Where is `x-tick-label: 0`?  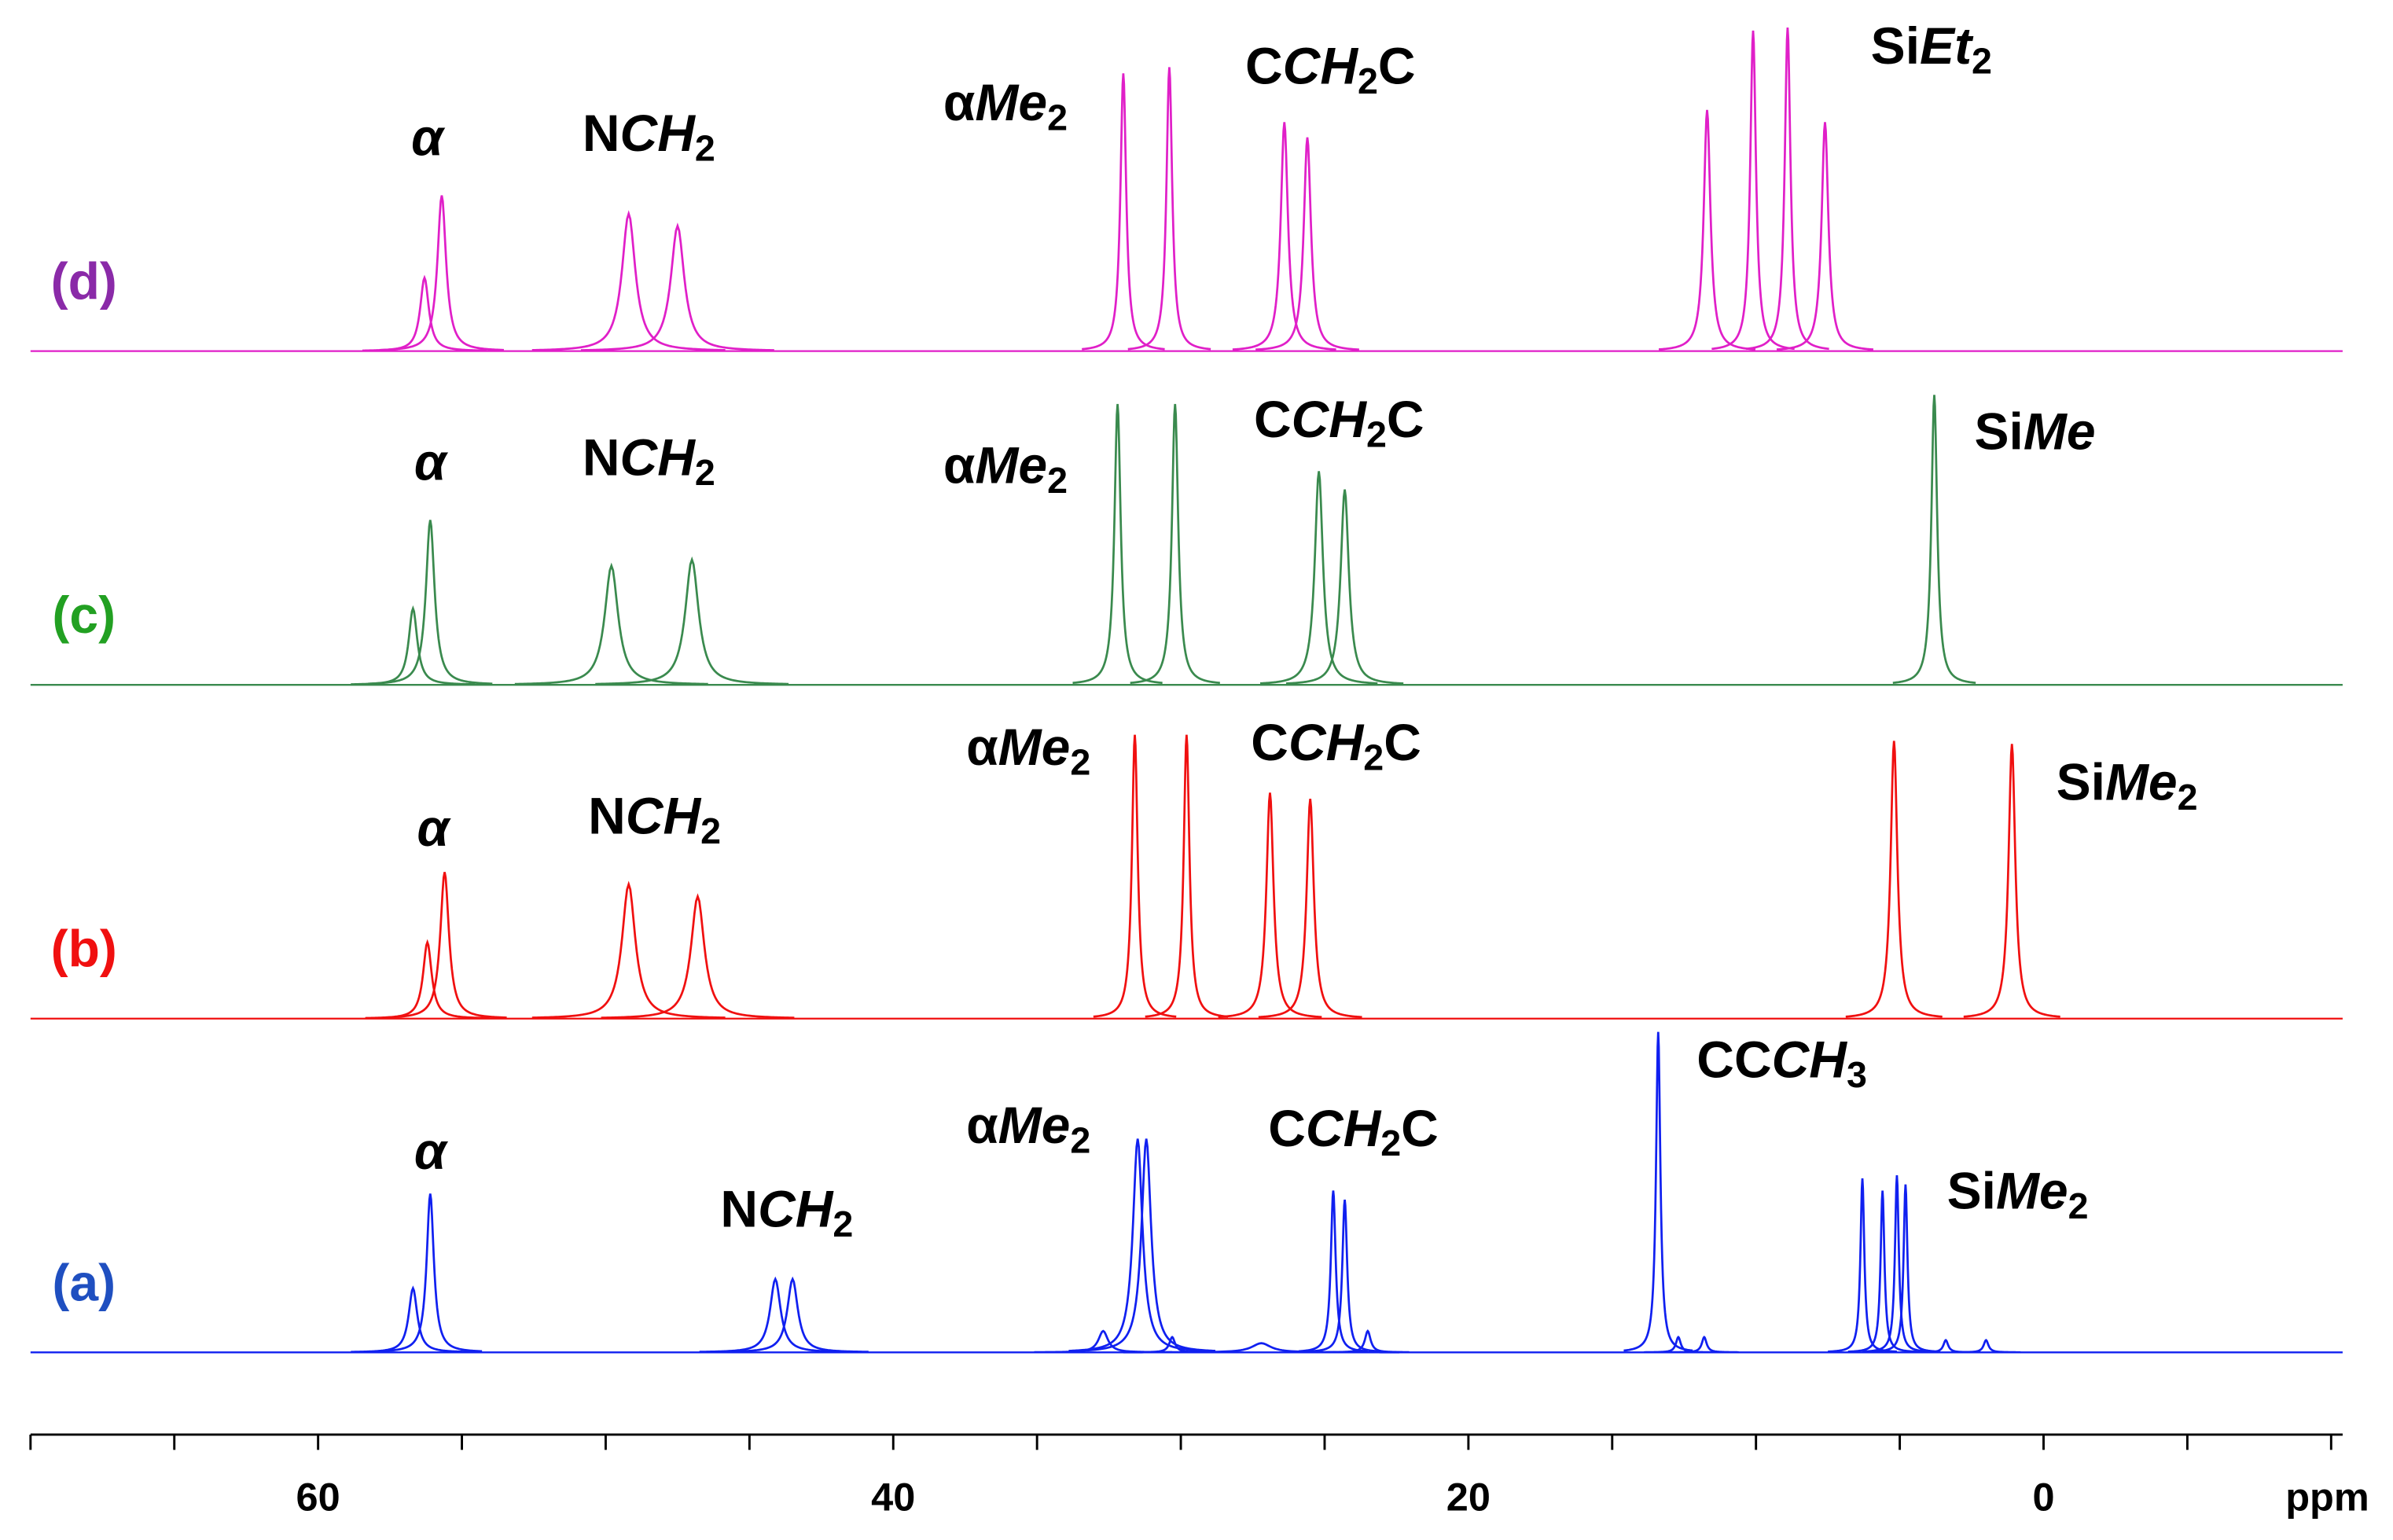
x-tick-label: 0 is located at coordinates (2043, 1497).